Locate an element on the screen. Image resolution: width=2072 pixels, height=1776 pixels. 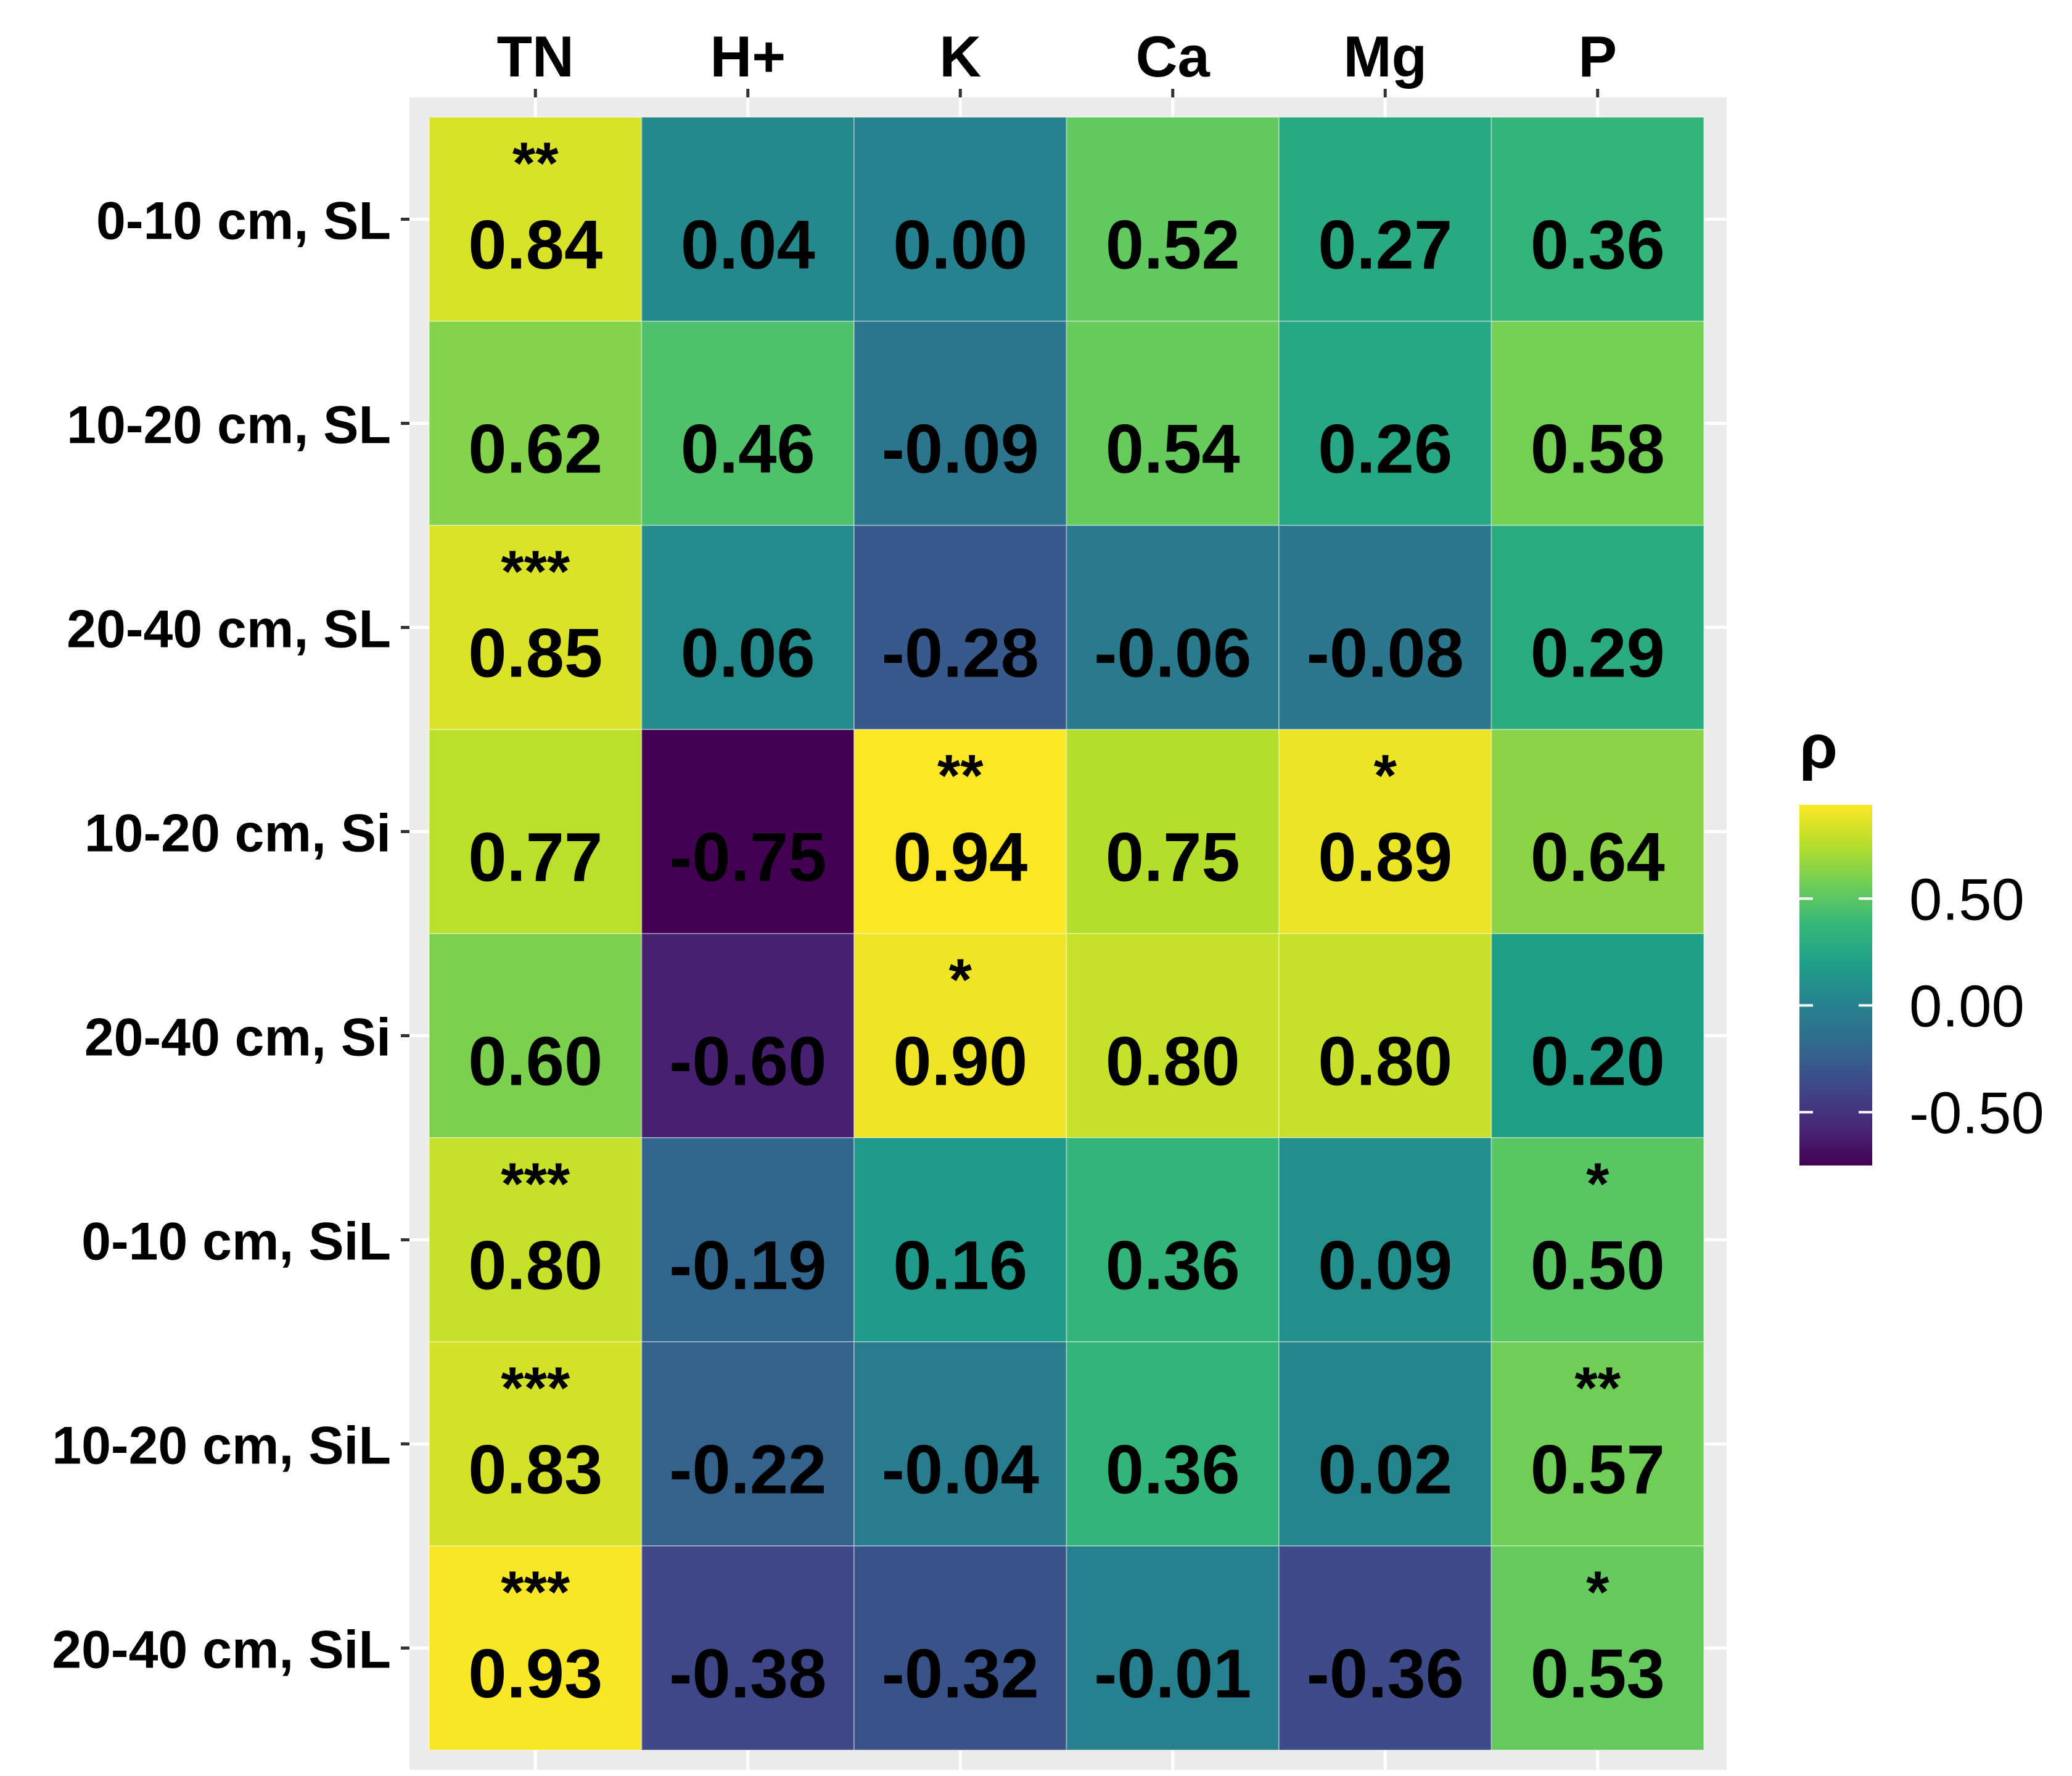
cell-value-label: -0.08 is located at coordinates (1385, 654).